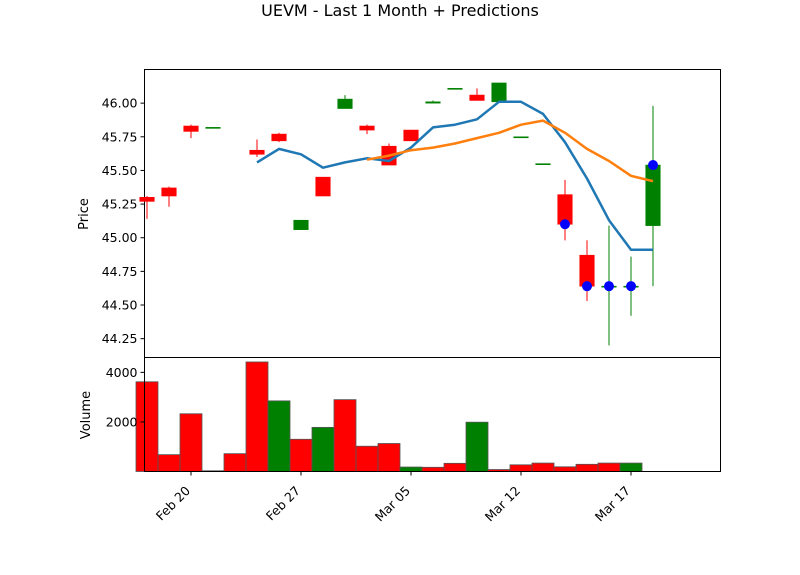  What do you see at coordinates (120, 136) in the screenshot?
I see `price-tick-label: 45.75` at bounding box center [120, 136].